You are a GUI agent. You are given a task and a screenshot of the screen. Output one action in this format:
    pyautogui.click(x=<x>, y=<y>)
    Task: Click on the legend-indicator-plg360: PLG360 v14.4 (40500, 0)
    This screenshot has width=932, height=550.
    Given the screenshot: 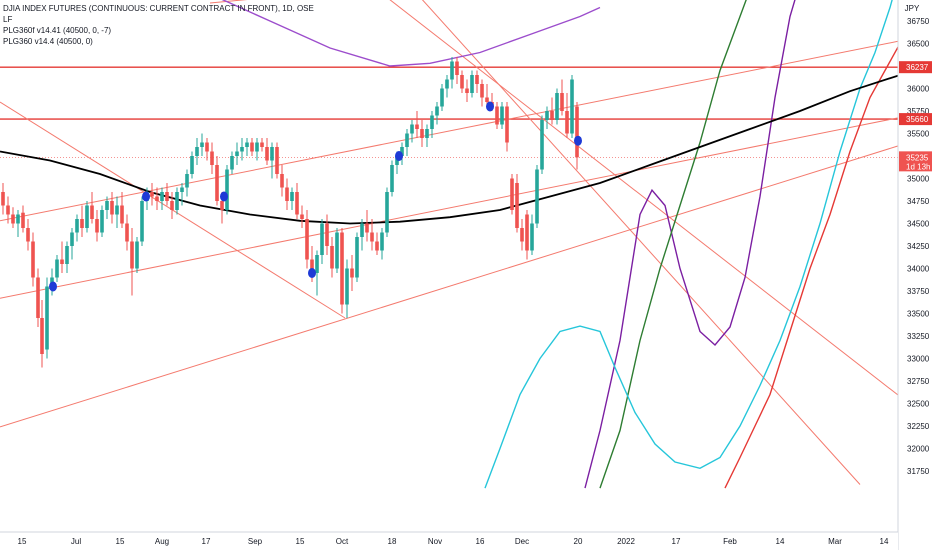 What is the action you would take?
    pyautogui.click(x=48, y=41)
    